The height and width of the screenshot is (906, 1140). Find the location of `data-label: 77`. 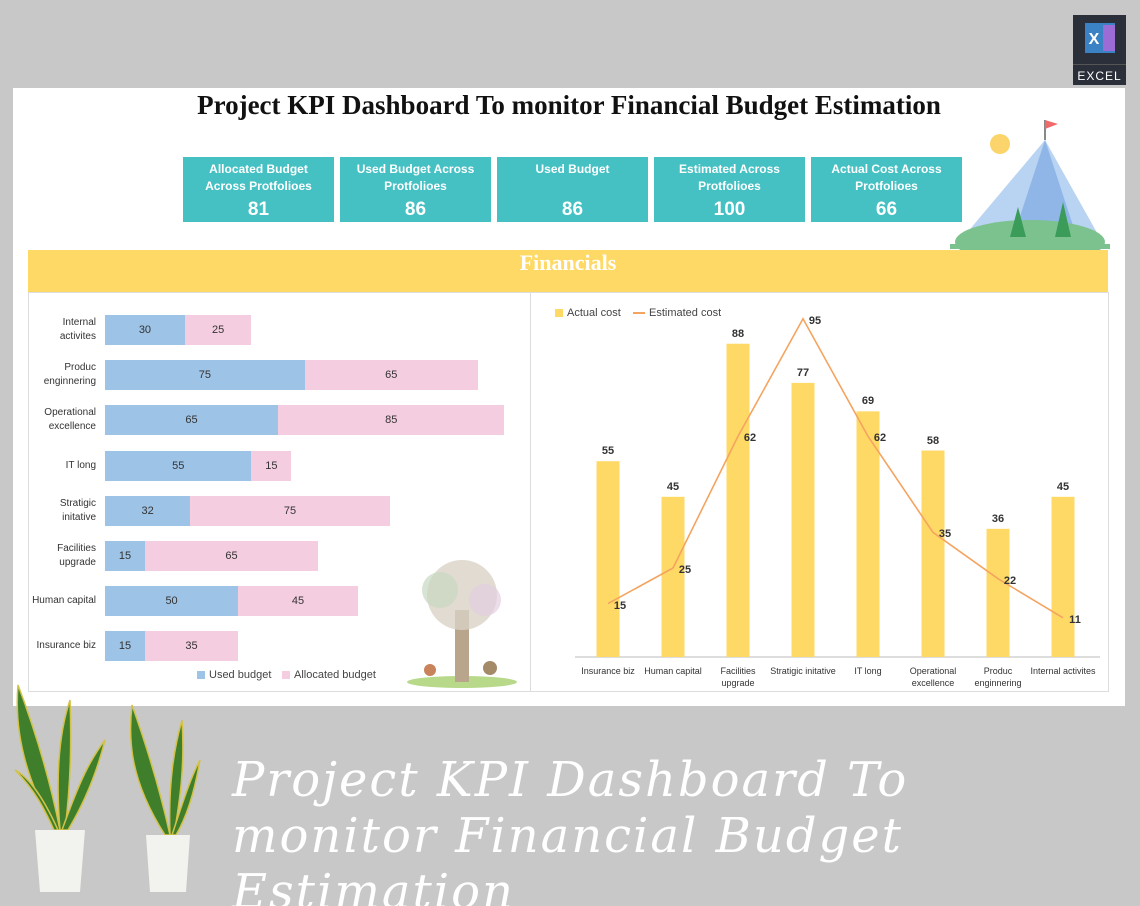

data-label: 77 is located at coordinates (803, 372).